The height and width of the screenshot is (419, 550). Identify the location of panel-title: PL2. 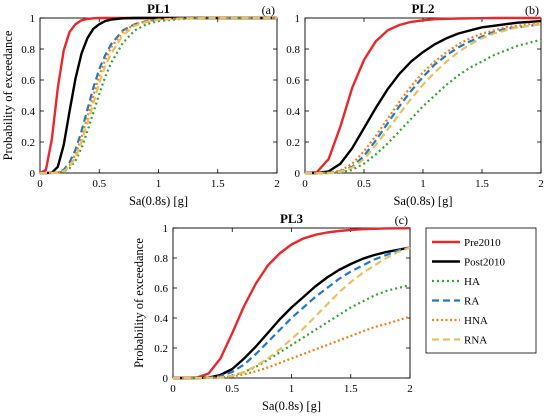
(422, 8).